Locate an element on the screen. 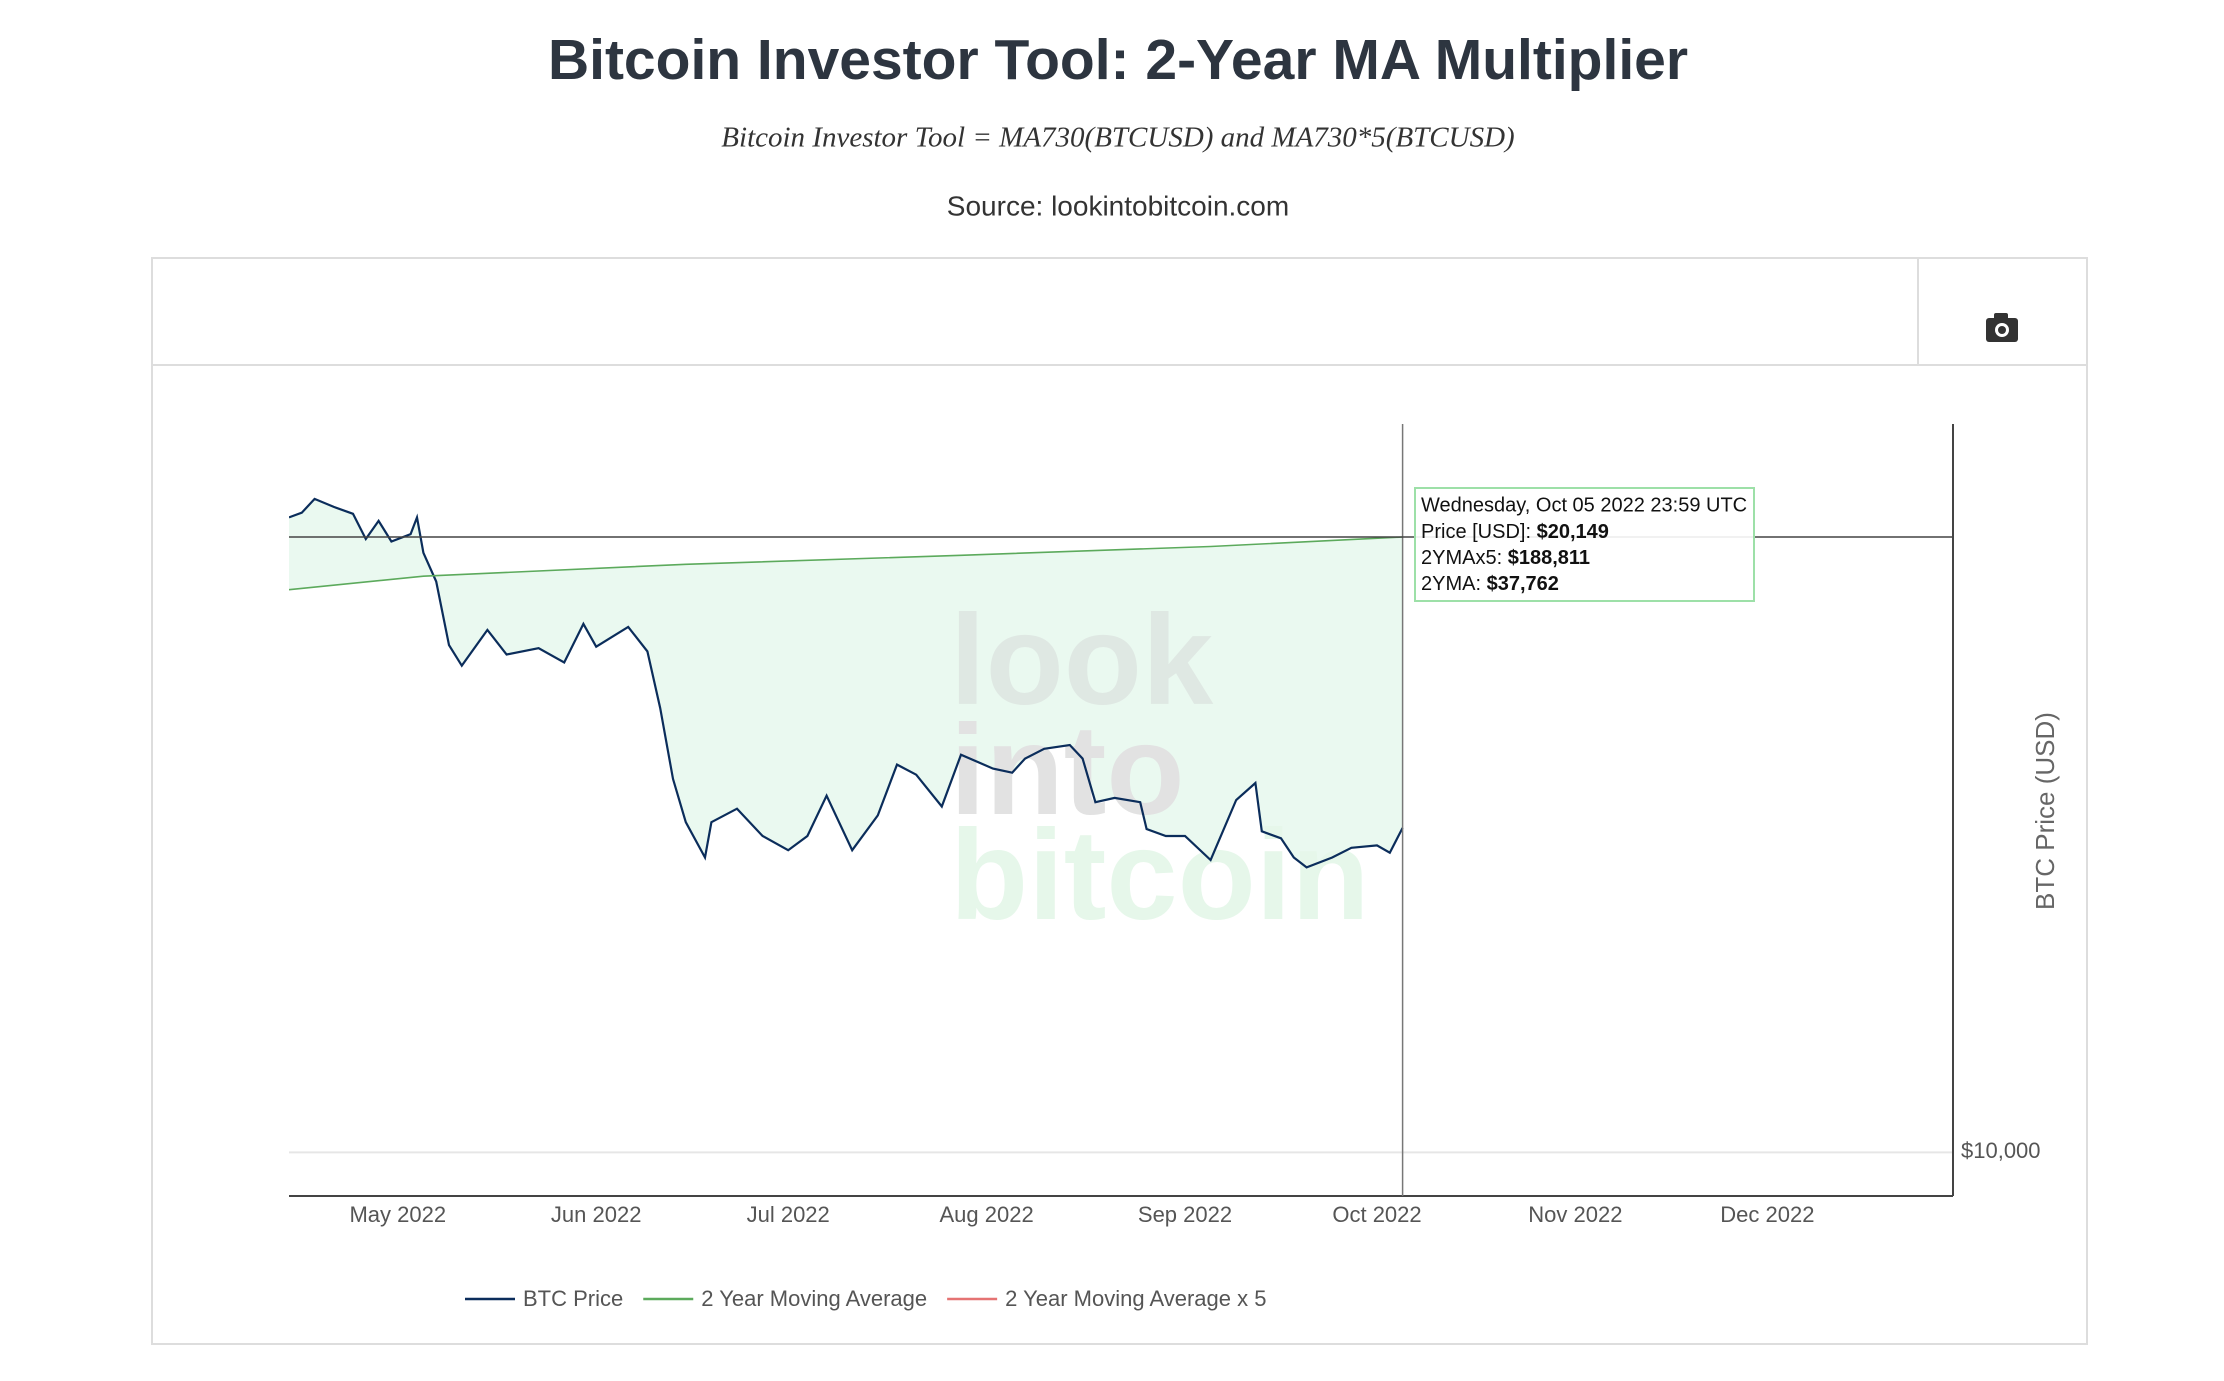 Image resolution: width=2224 pixels, height=1381 pixels. legend-label: 2 Year Moving Average is located at coordinates (814, 1298).